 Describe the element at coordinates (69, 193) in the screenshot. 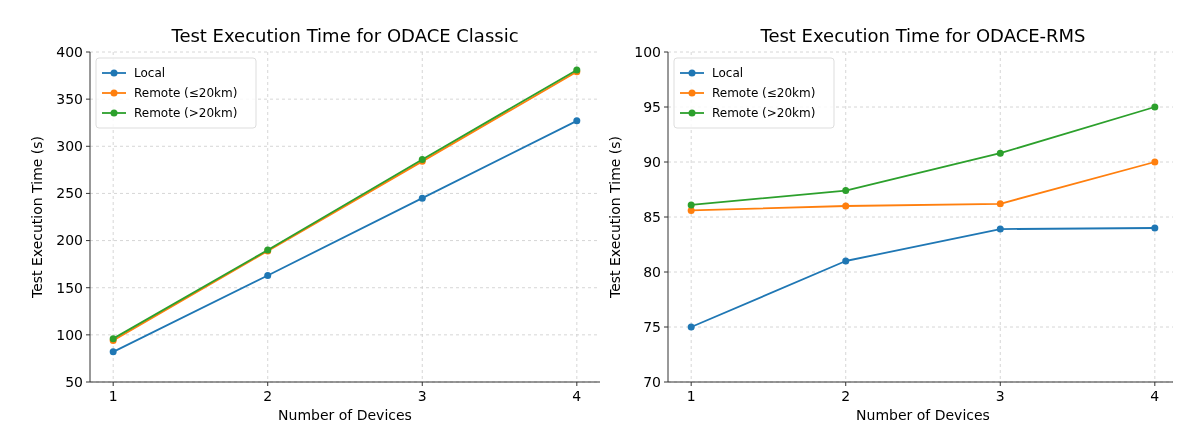

I see `y-tick-label: 250` at that location.